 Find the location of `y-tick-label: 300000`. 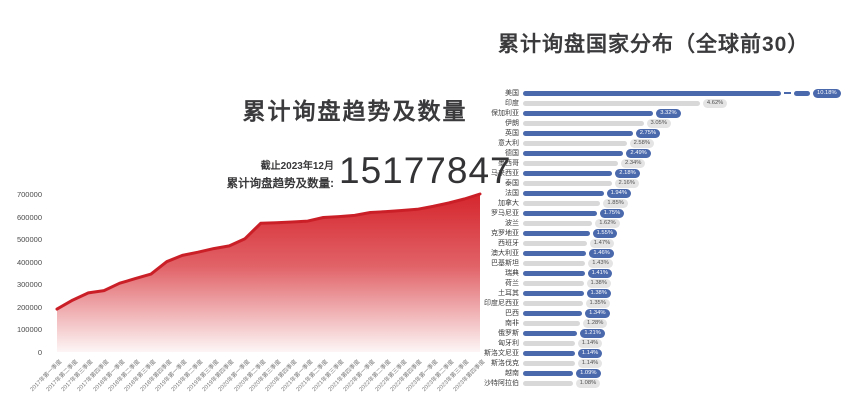

y-tick-label: 300000 is located at coordinates (29, 285).